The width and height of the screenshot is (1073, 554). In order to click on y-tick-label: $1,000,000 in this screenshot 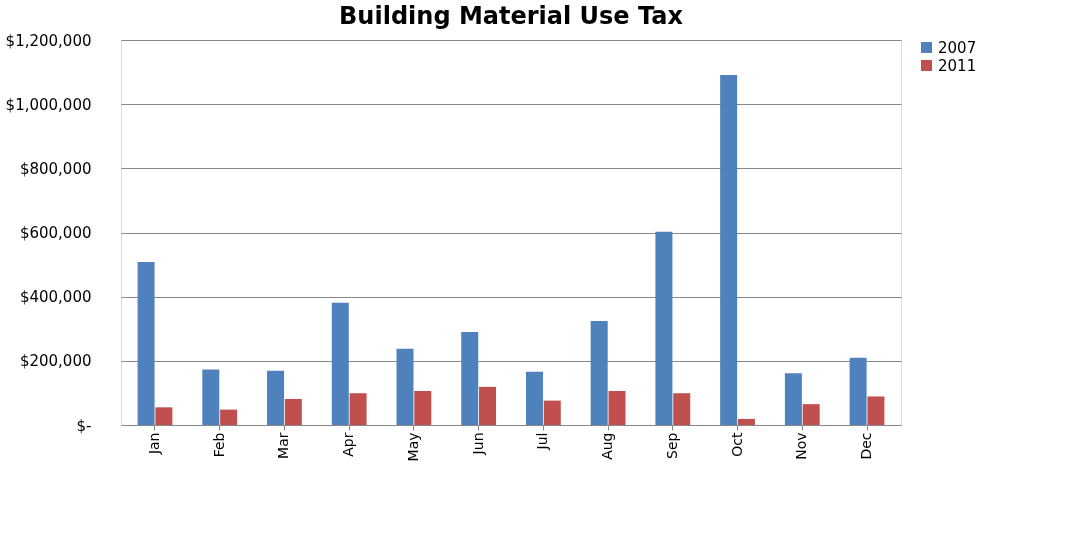, I will do `click(48, 104)`.